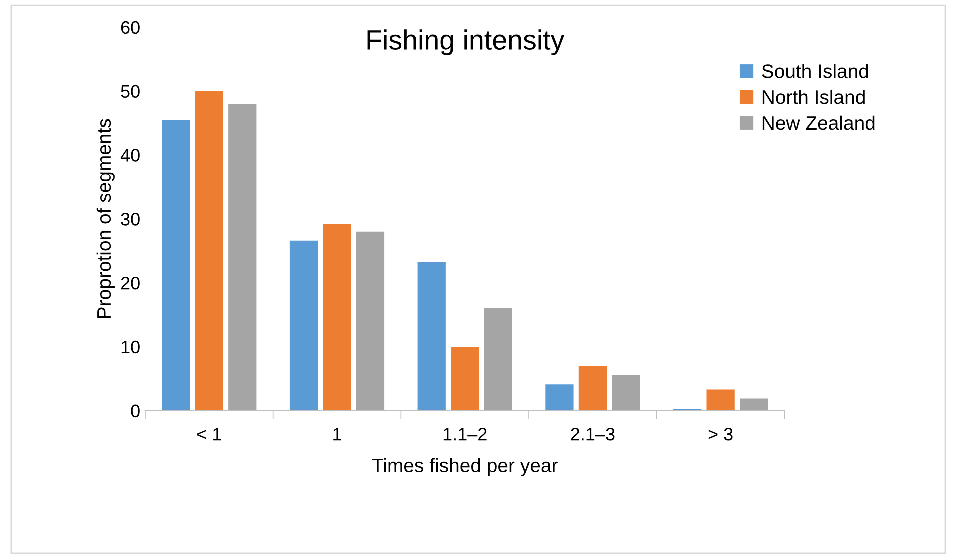 This screenshot has width=957, height=559. I want to click on x-axis-title: Times fished per year, so click(465, 467).